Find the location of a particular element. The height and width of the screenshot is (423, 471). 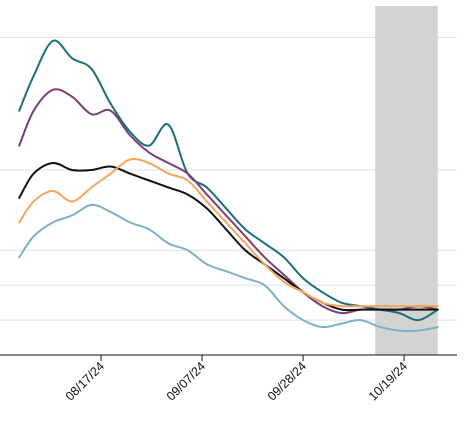

highlight-band-layer is located at coordinates (406, 180).